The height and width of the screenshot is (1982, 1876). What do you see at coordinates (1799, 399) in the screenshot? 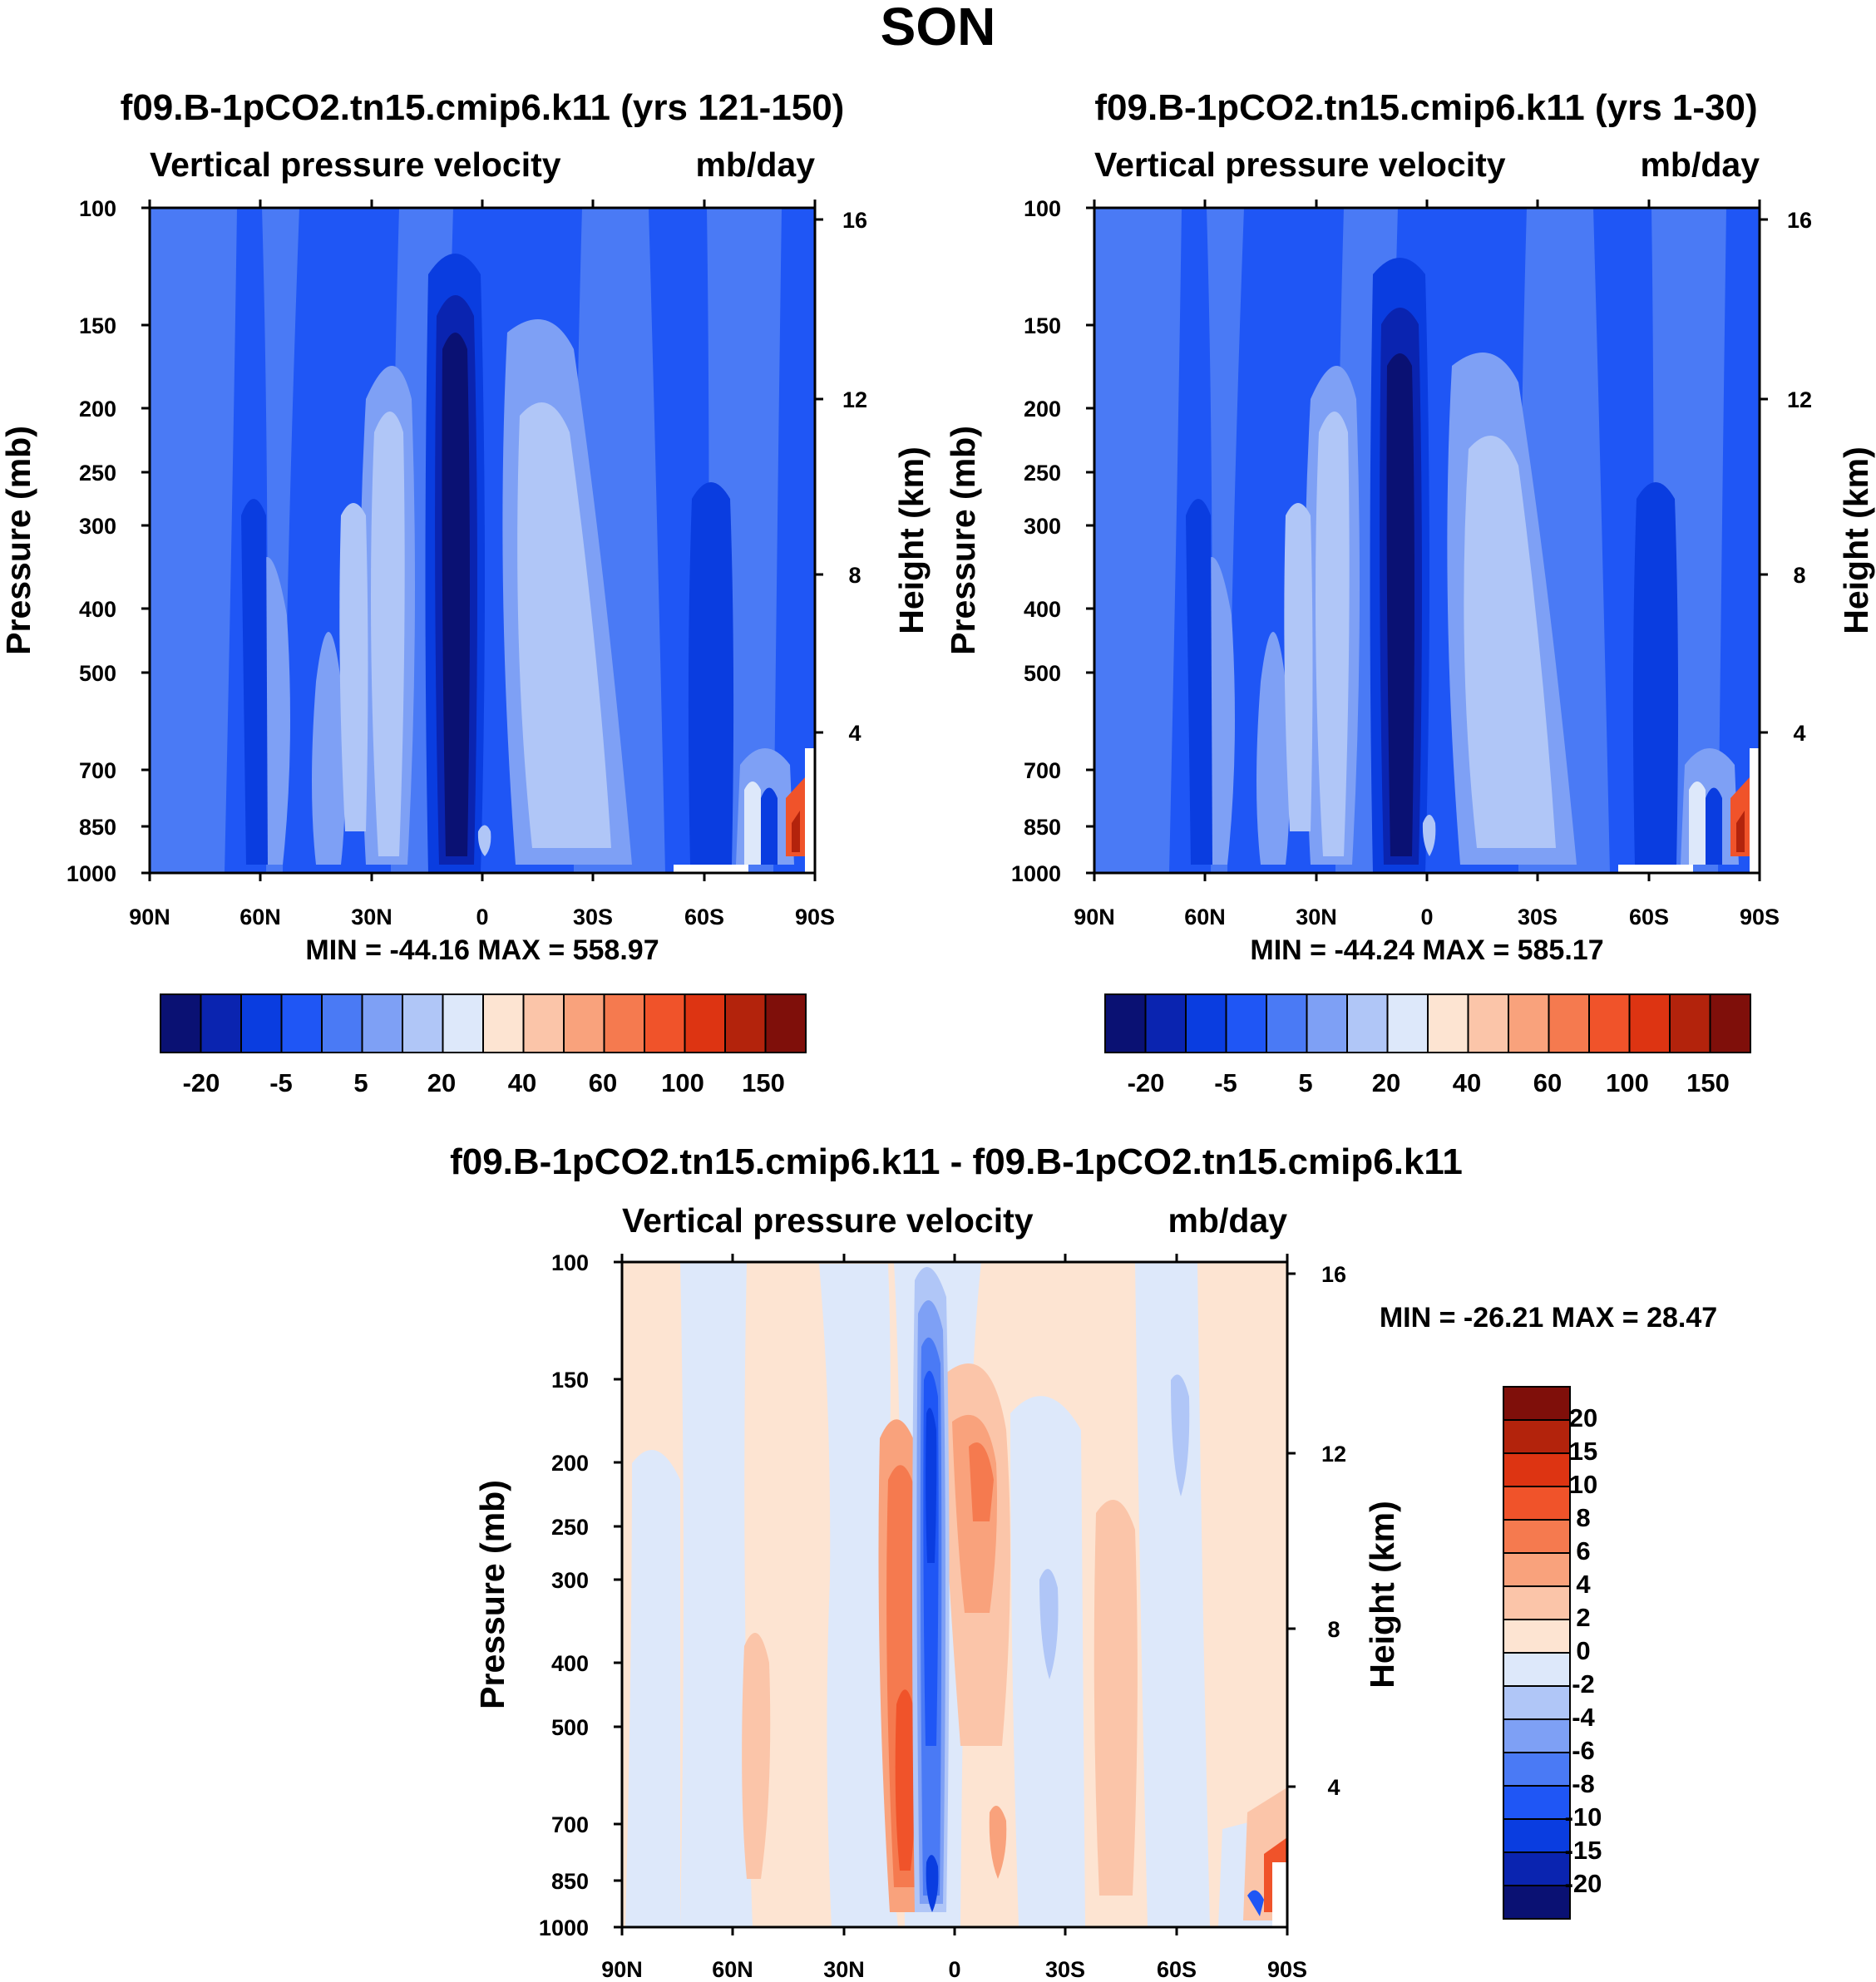
I see `panel-2-height-tick: 12` at bounding box center [1799, 399].